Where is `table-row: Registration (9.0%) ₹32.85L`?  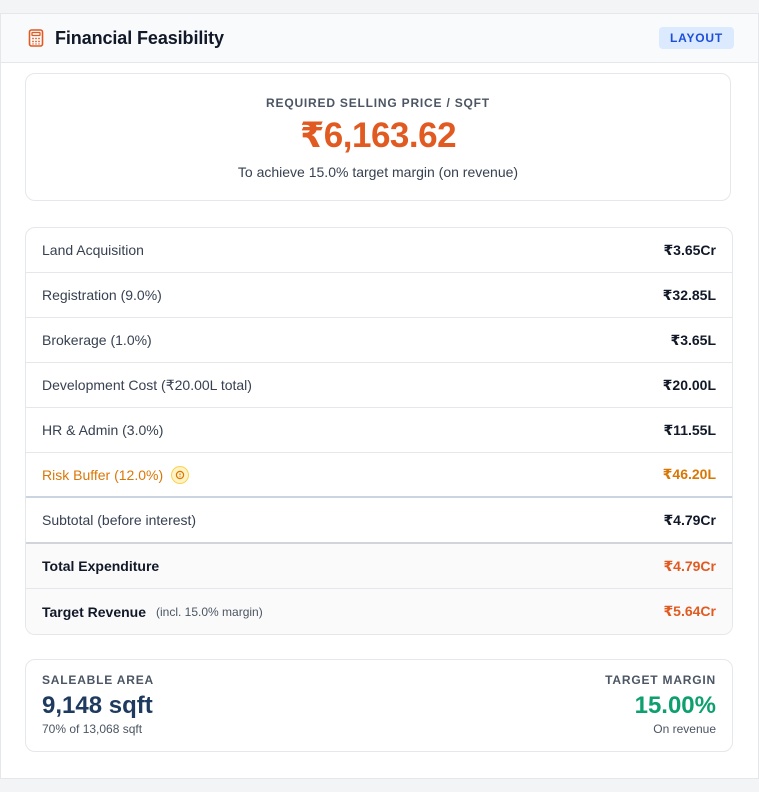
table-row: Registration (9.0%) ₹32.85L is located at coordinates (379, 295).